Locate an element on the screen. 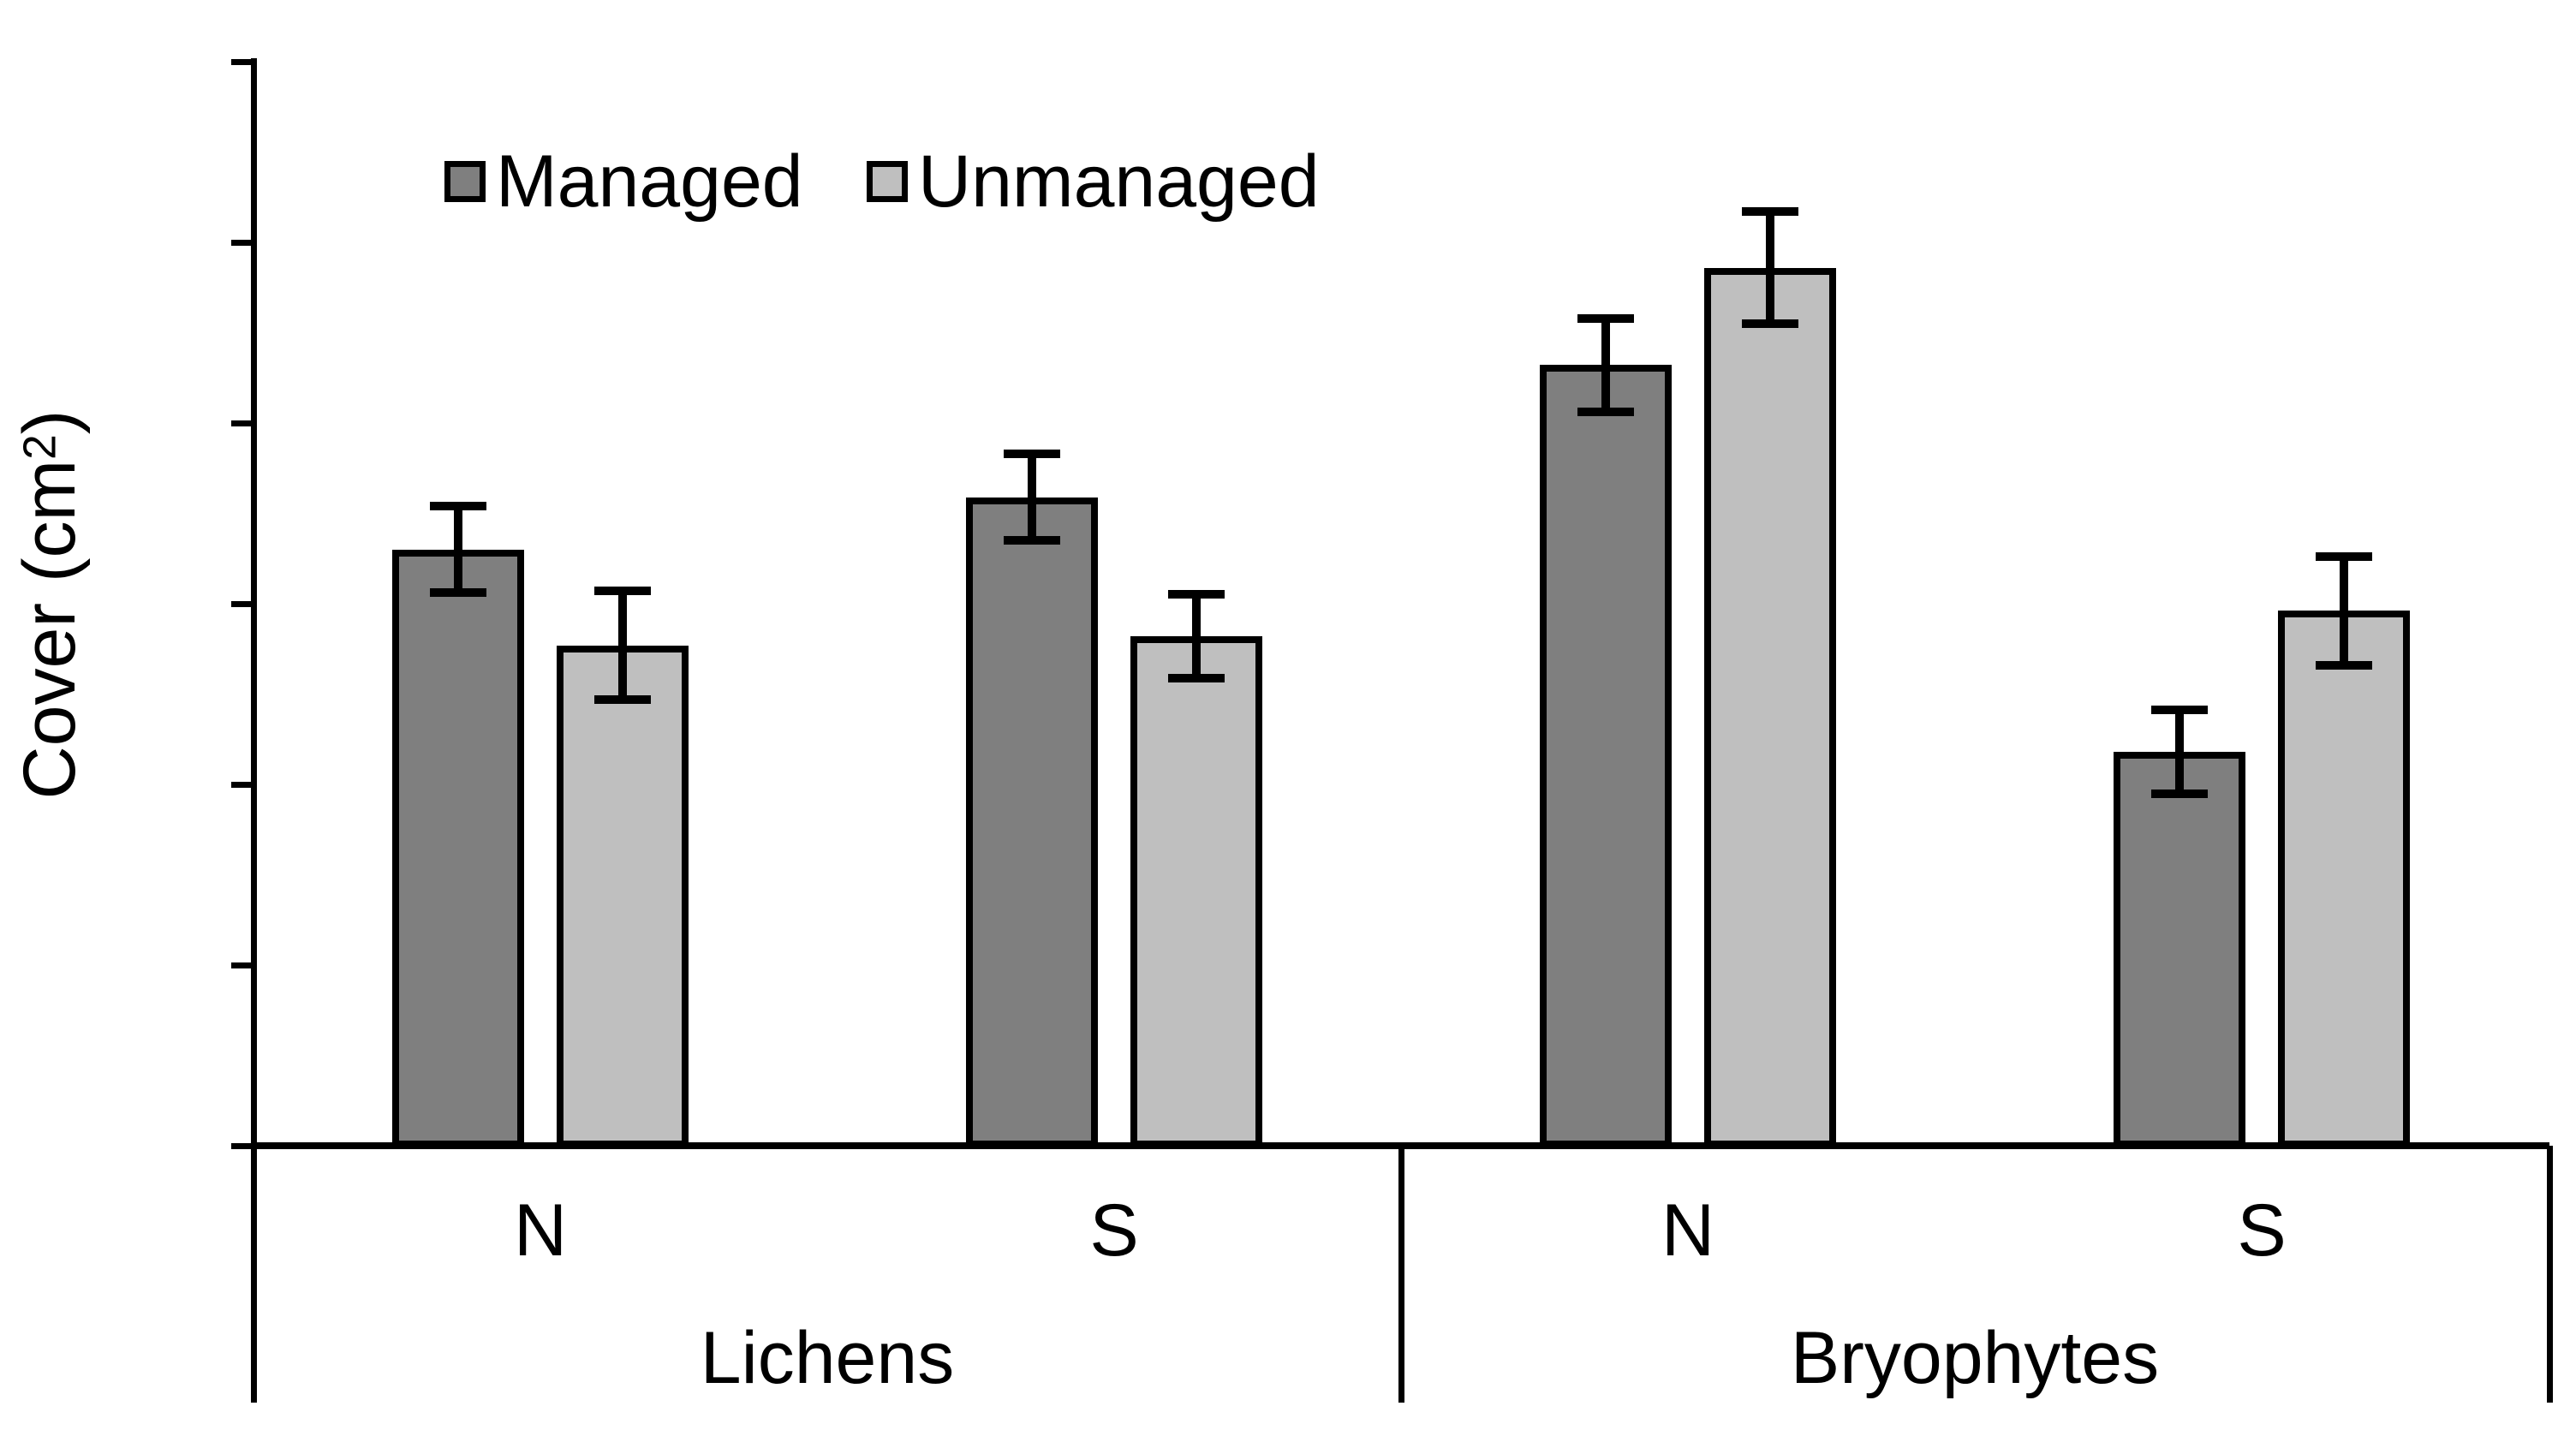 The height and width of the screenshot is (1442, 2576). error-bar-line-unmanaged-bryophytes-n is located at coordinates (1770, 268).